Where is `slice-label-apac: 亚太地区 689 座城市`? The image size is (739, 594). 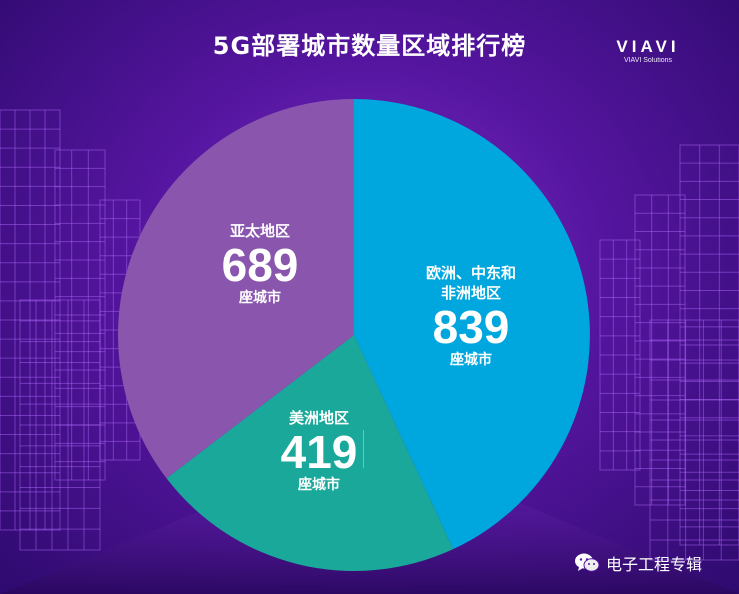
slice-label-apac: 亚太地区 689 座城市 is located at coordinates (260, 264).